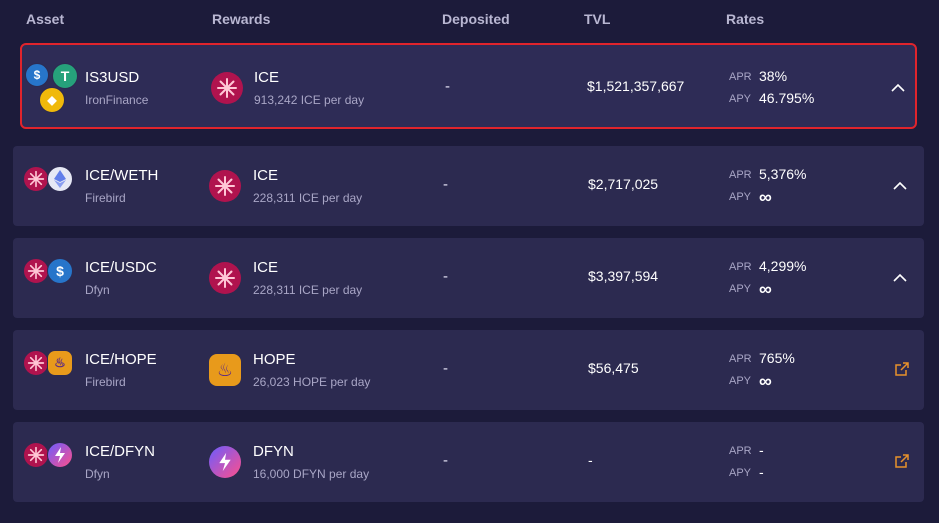  I want to click on asset-name: ICE/DFYN, so click(120, 451).